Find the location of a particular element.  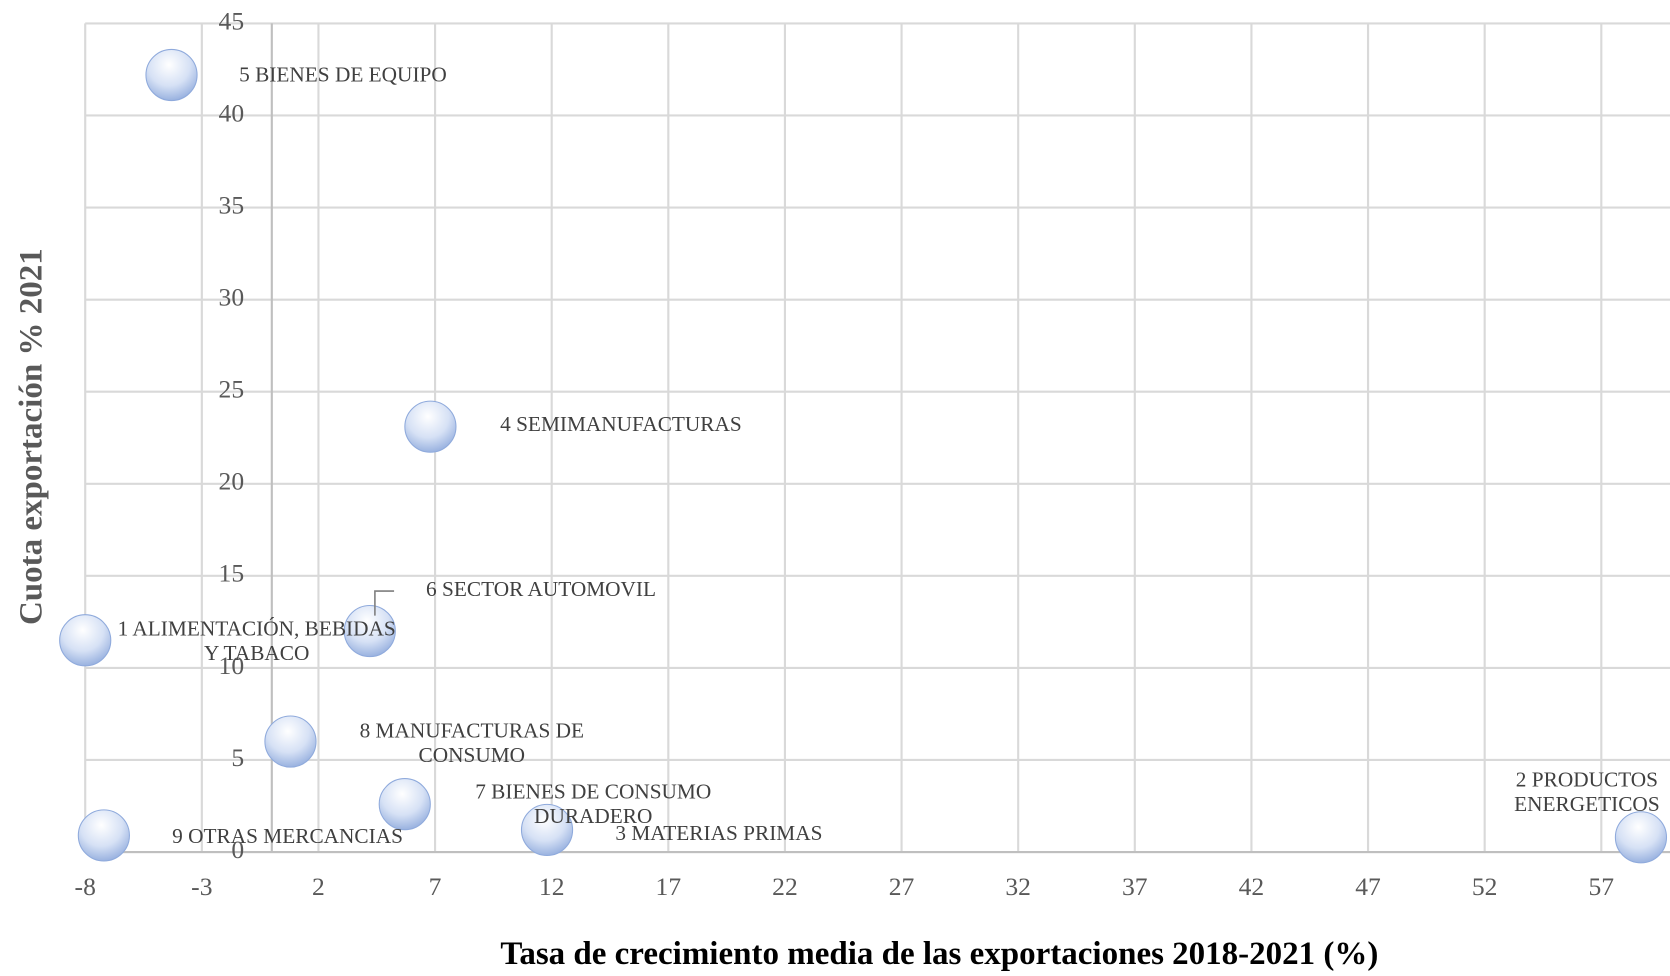

y-tick-label: 45 is located at coordinates (232, 20).